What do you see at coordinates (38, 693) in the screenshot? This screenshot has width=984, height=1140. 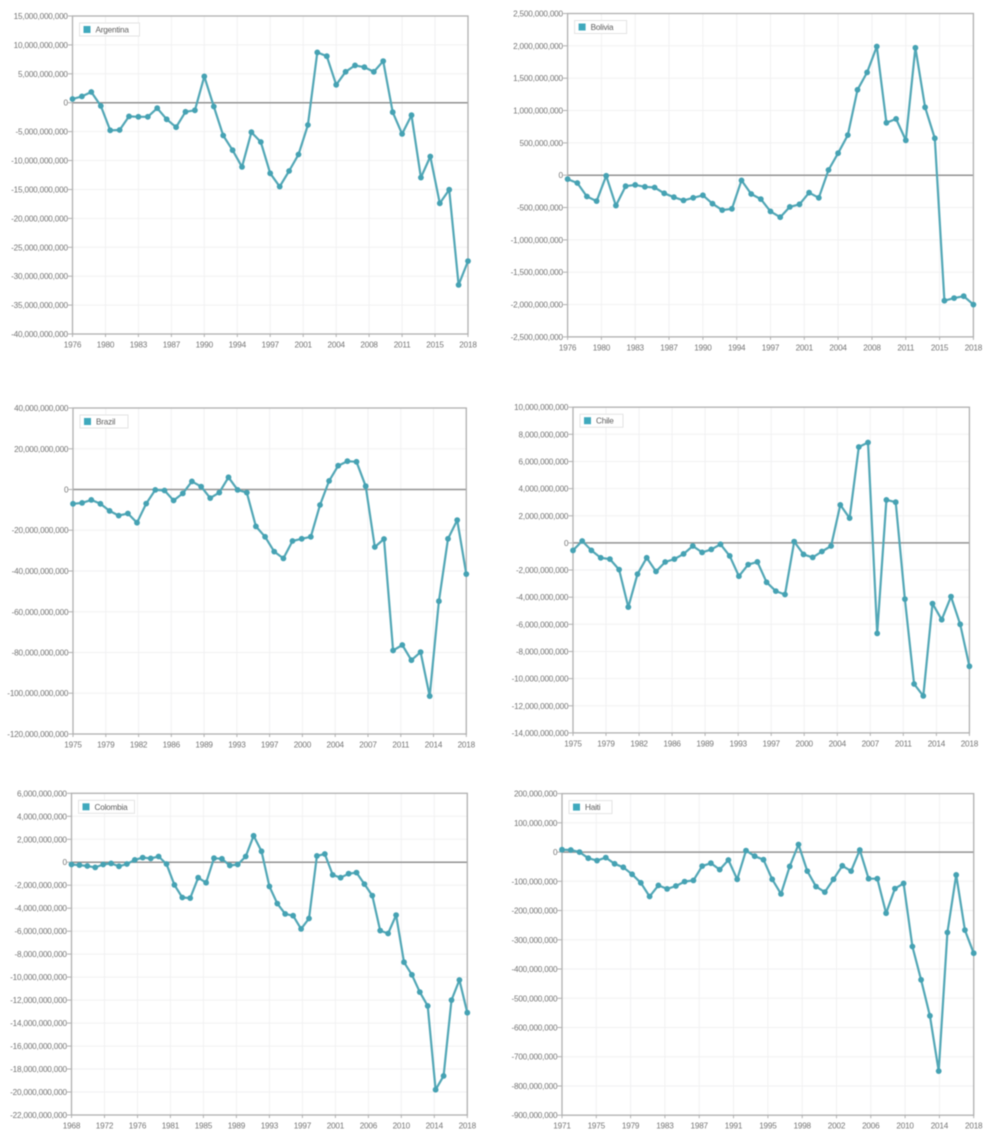 I see `svg-text: -100,000,000,000` at bounding box center [38, 693].